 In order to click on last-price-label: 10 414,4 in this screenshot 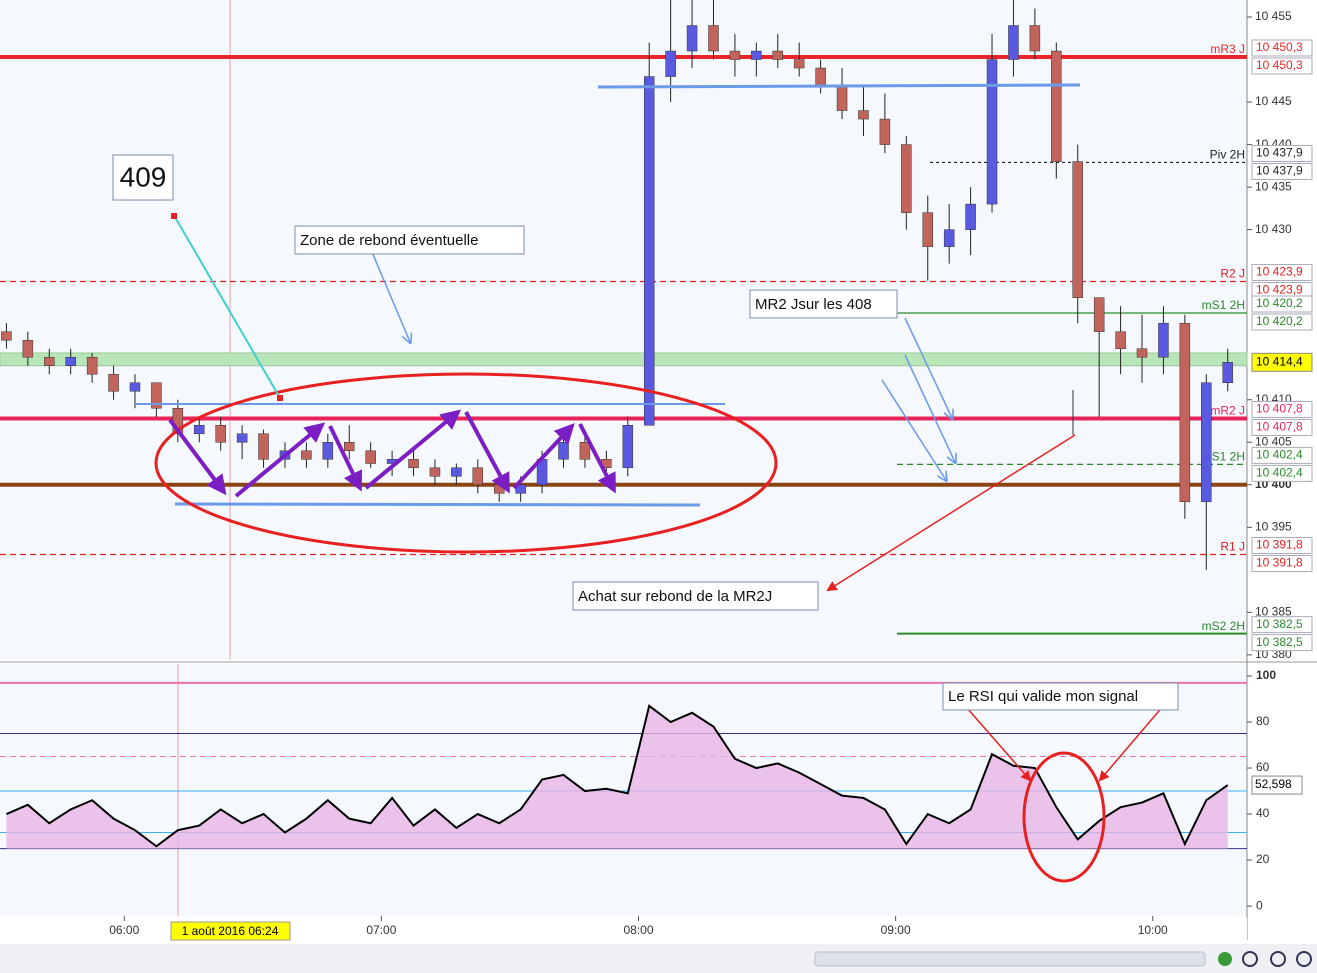, I will do `click(1279, 361)`.